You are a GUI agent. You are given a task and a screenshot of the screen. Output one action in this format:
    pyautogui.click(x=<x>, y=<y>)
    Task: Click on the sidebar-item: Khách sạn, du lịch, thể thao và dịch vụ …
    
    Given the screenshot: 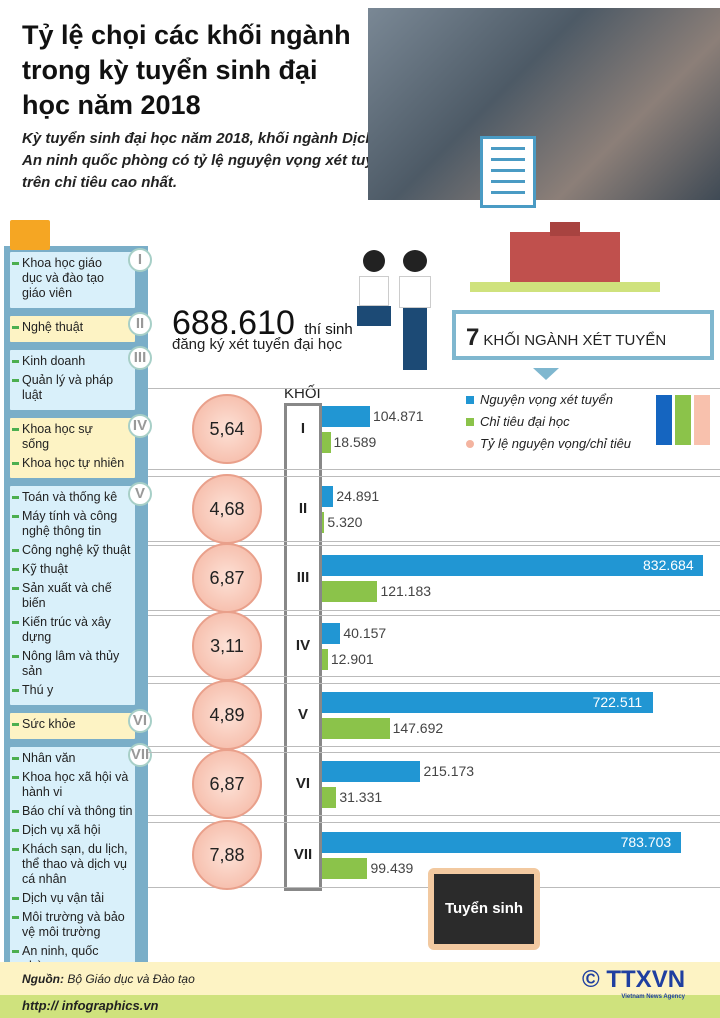 What is the action you would take?
    pyautogui.click(x=72, y=864)
    